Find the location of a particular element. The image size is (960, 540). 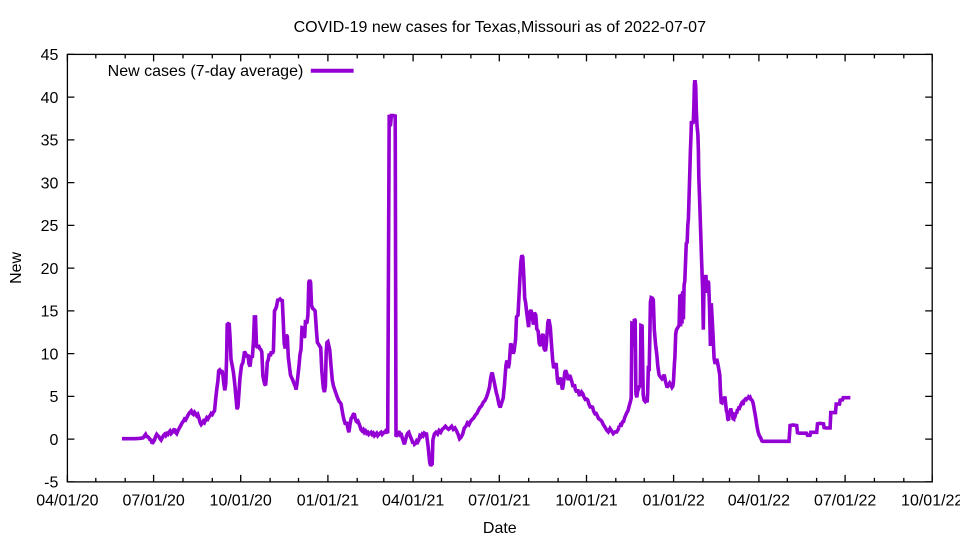

svg-text: 40 is located at coordinates (50, 98).